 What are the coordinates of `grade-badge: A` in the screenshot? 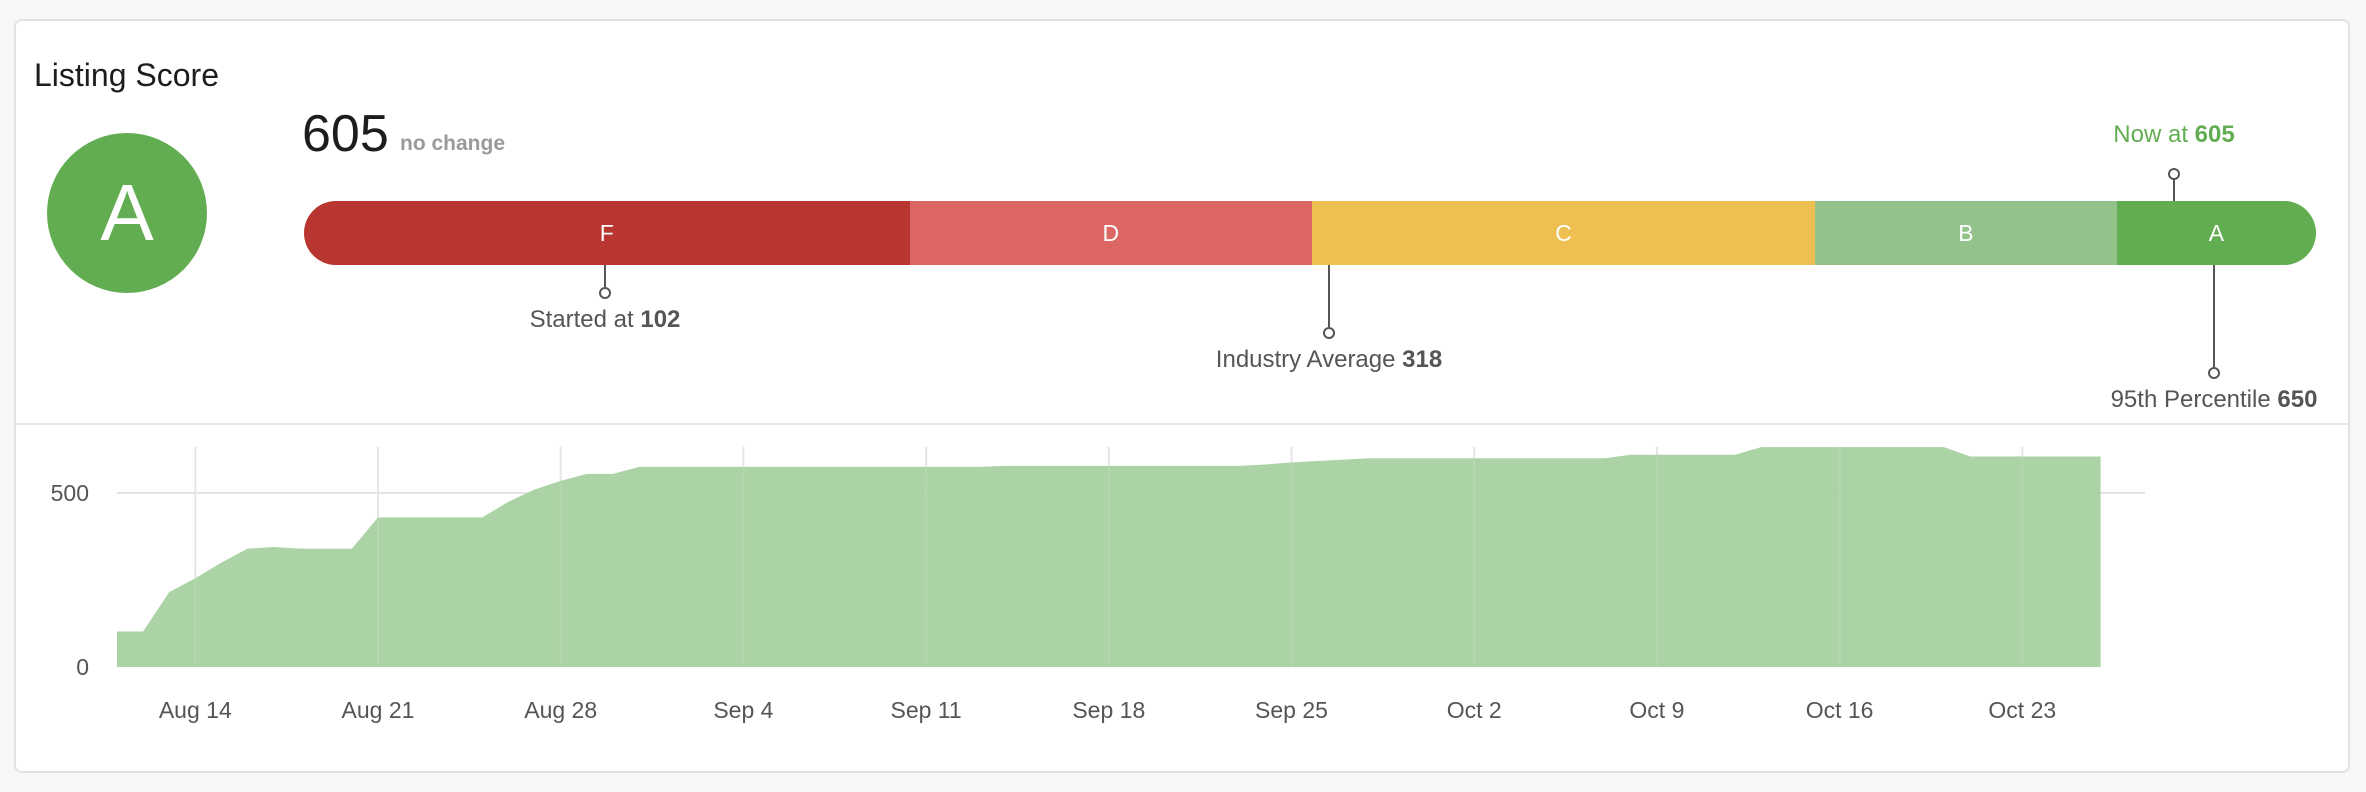 It's located at (127, 213).